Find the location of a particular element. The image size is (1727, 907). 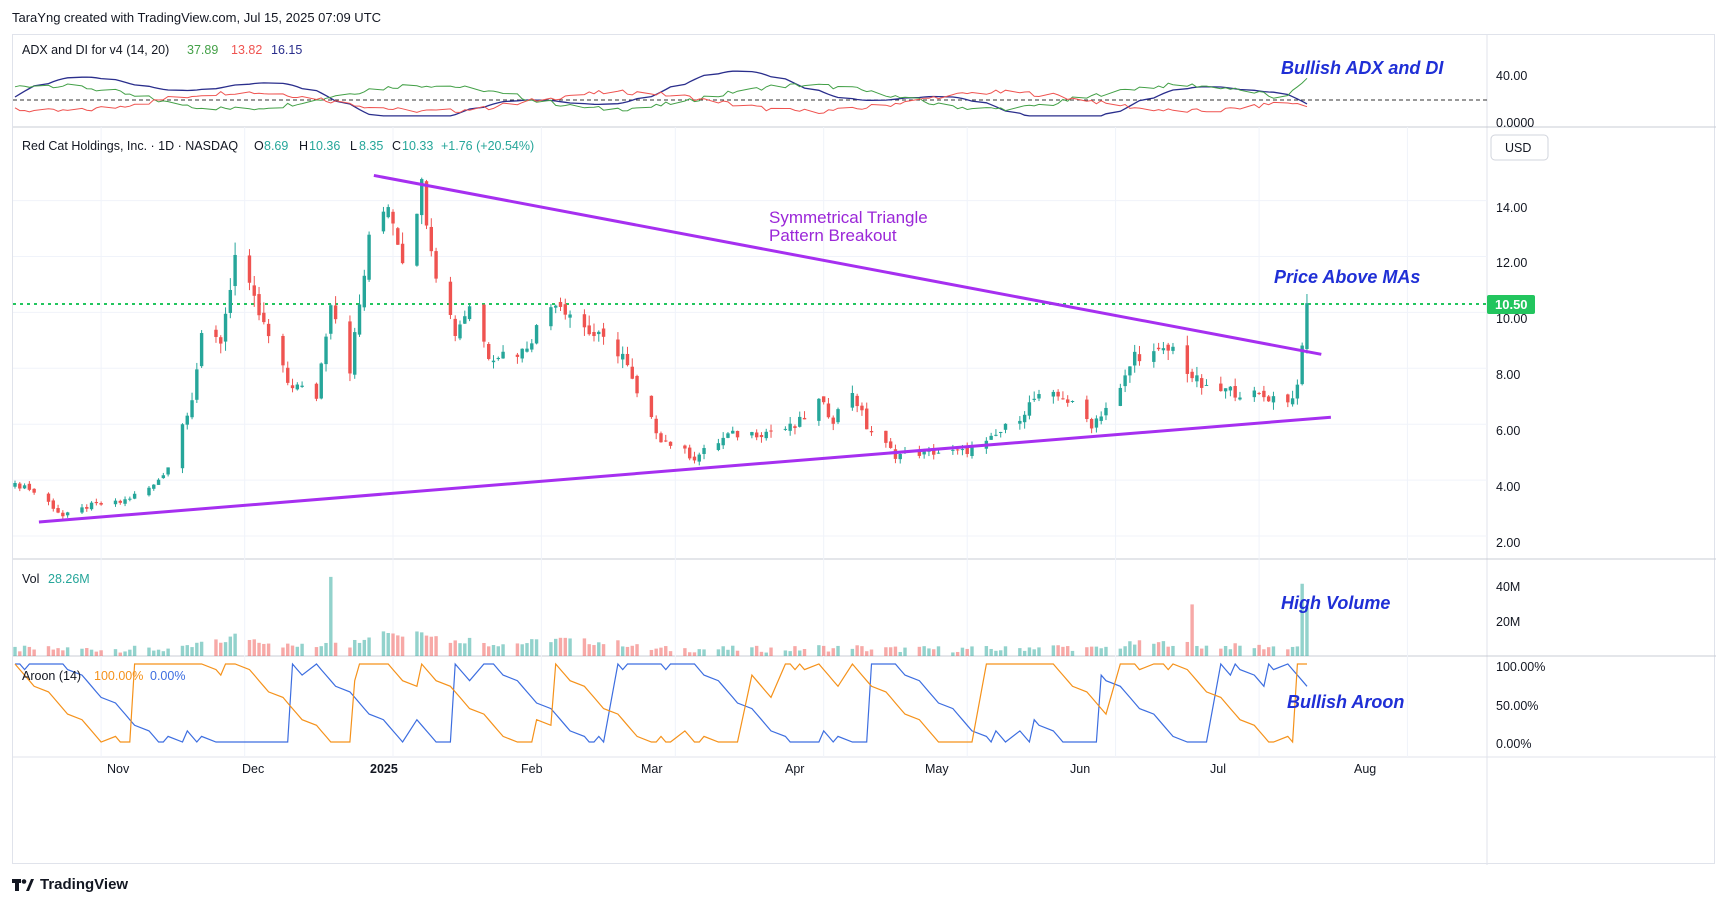

currency-label: USD is located at coordinates (1518, 148).